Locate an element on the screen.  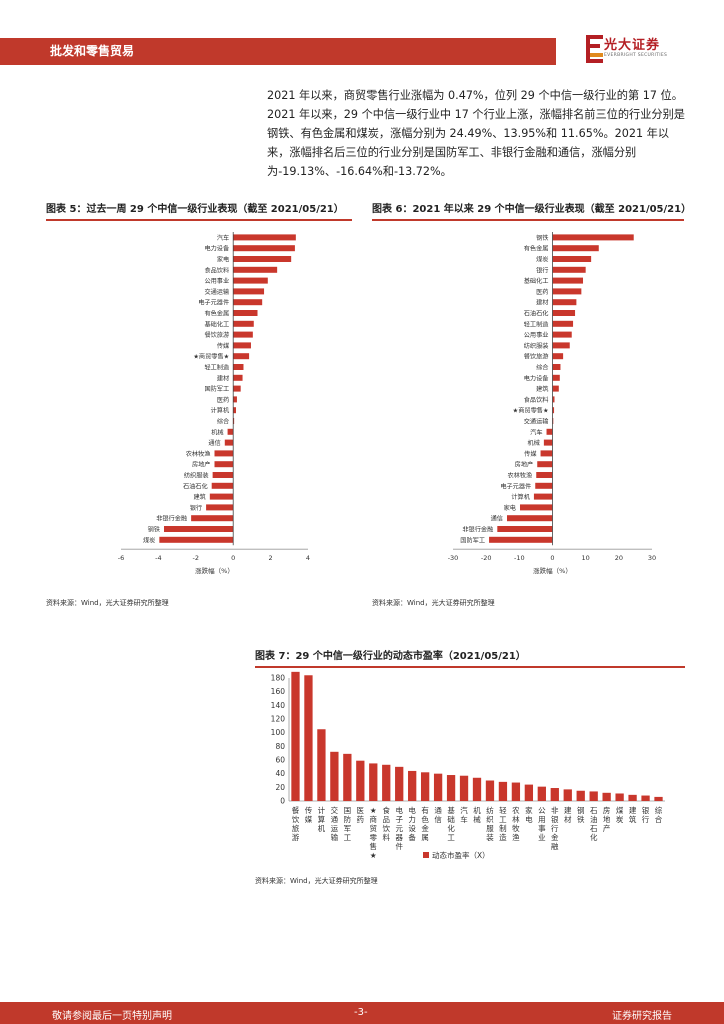
fig6-x-axis-title: 涨跌幅（%） is located at coordinates (552, 570).